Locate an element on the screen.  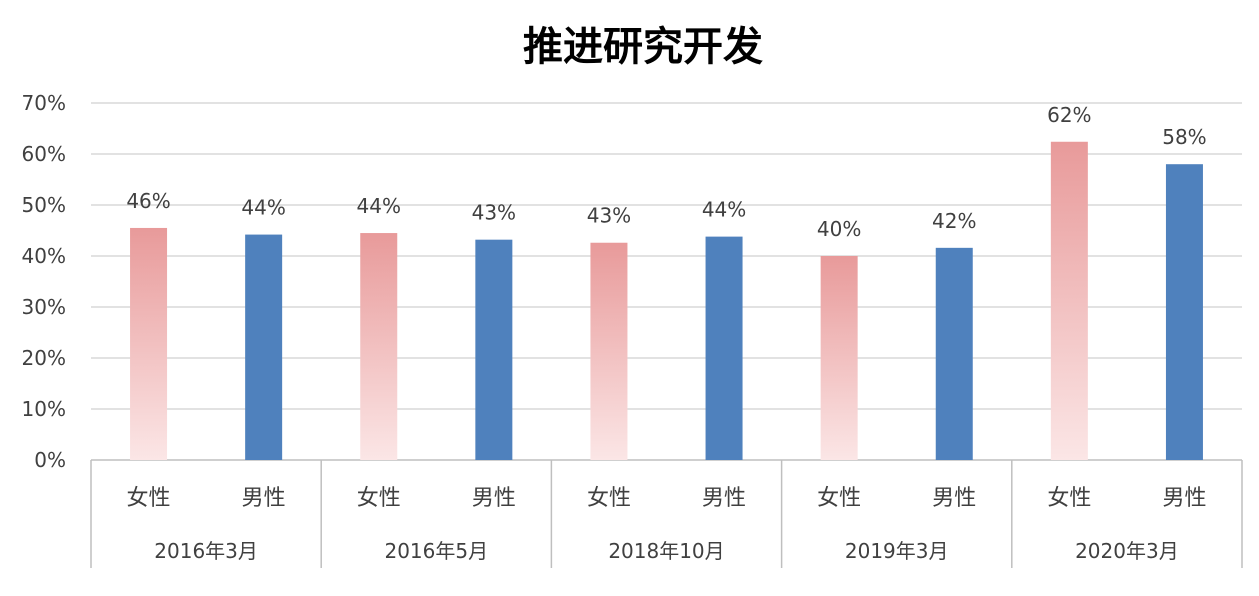
group-label: 2020年3月 is located at coordinates (1127, 551).